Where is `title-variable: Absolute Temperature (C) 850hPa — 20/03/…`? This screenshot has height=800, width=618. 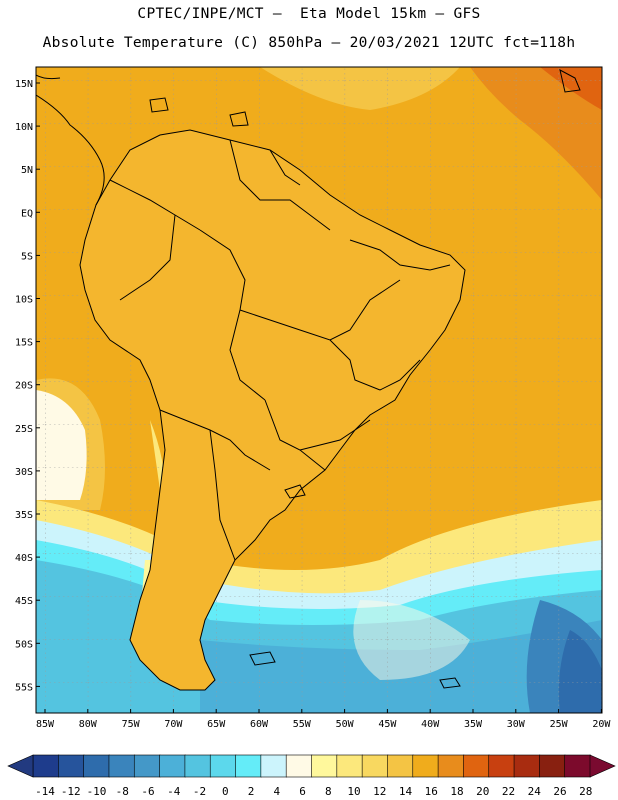
title-variable: Absolute Temperature (C) 850hPa — 20/03/… is located at coordinates (309, 43).